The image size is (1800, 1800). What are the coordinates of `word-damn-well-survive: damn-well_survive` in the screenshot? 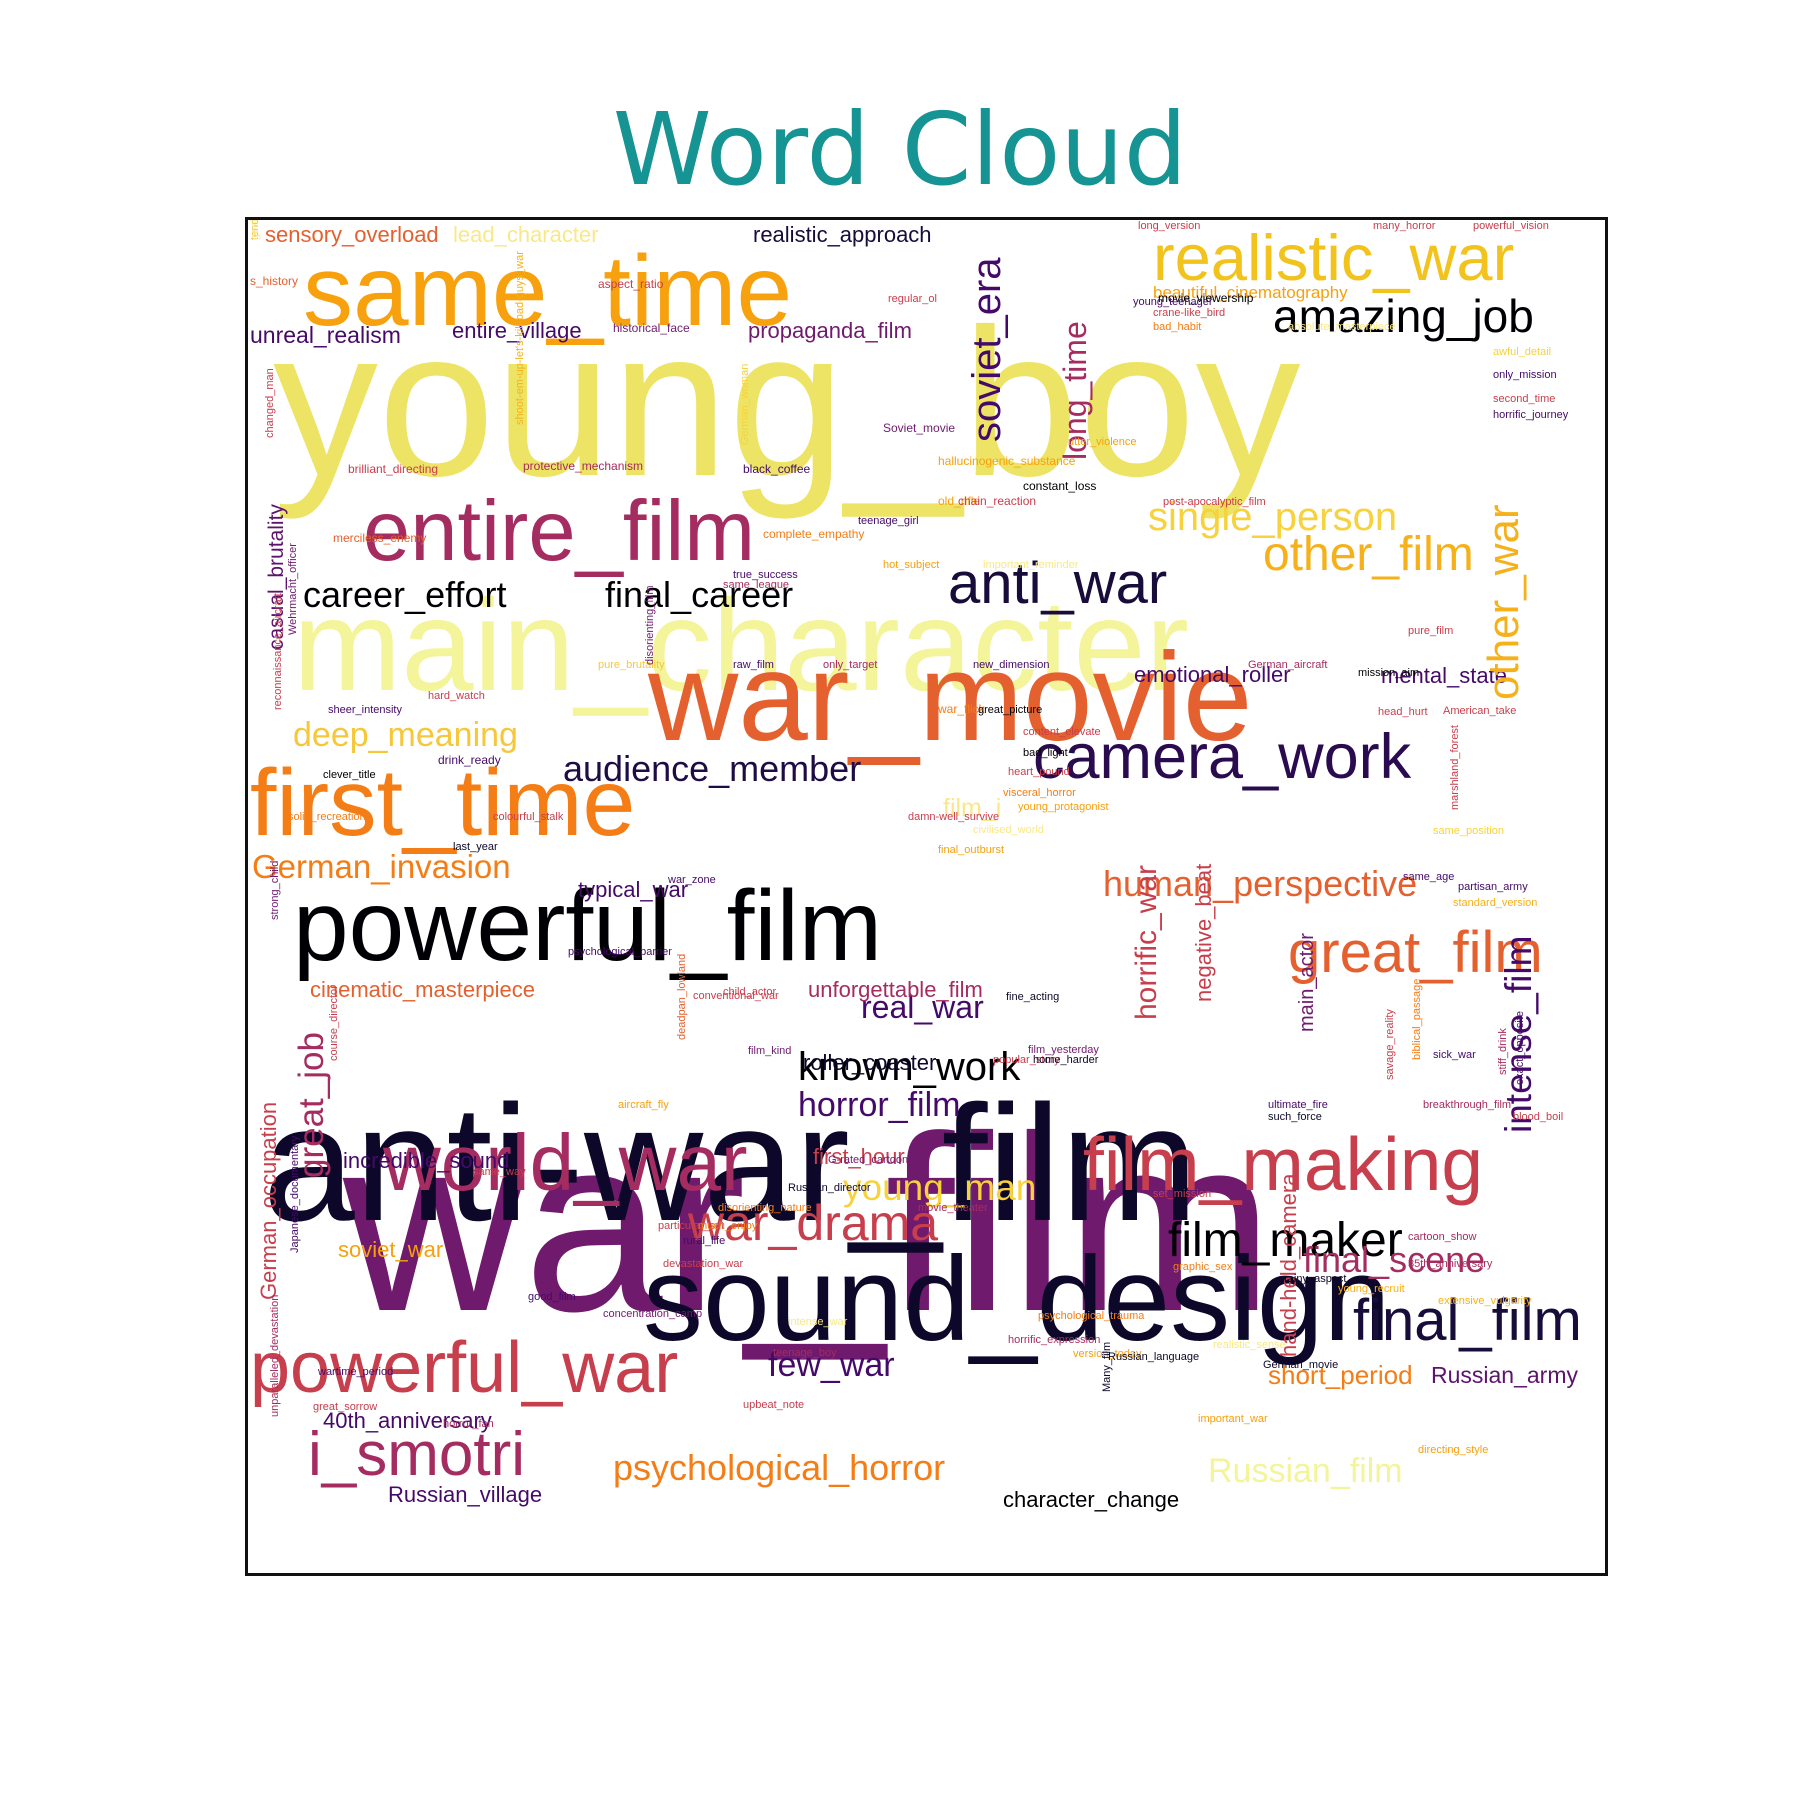 It's located at (953, 817).